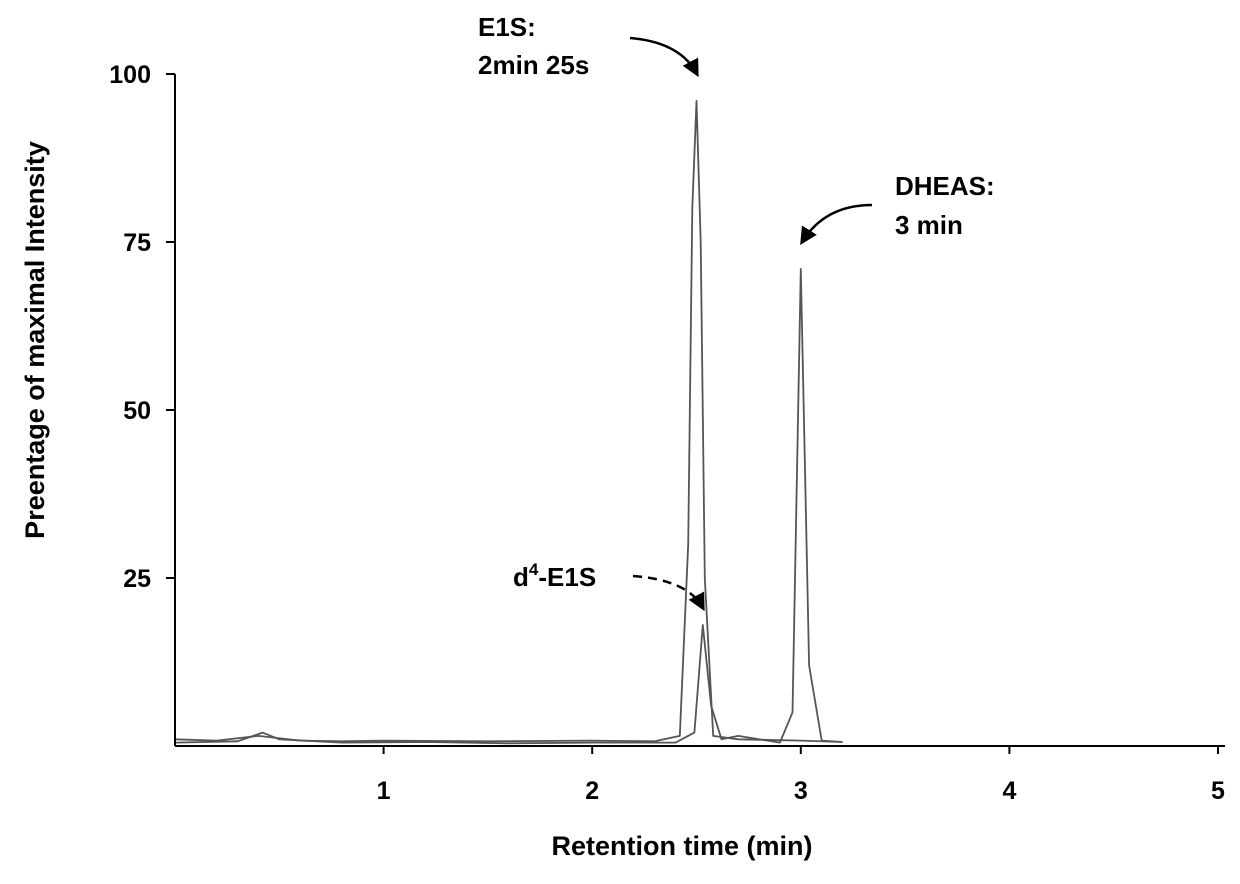 This screenshot has height=884, width=1240. I want to click on annotation-d4e1s-suffix: -E1S, so click(567, 577).